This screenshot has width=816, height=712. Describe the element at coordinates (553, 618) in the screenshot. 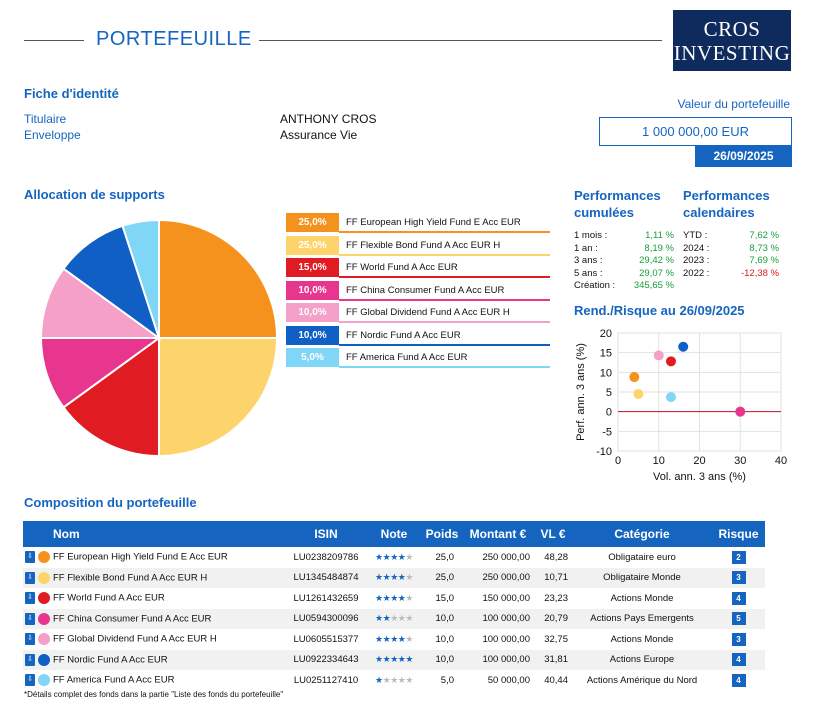

I see `nav-cell: 20,79` at that location.